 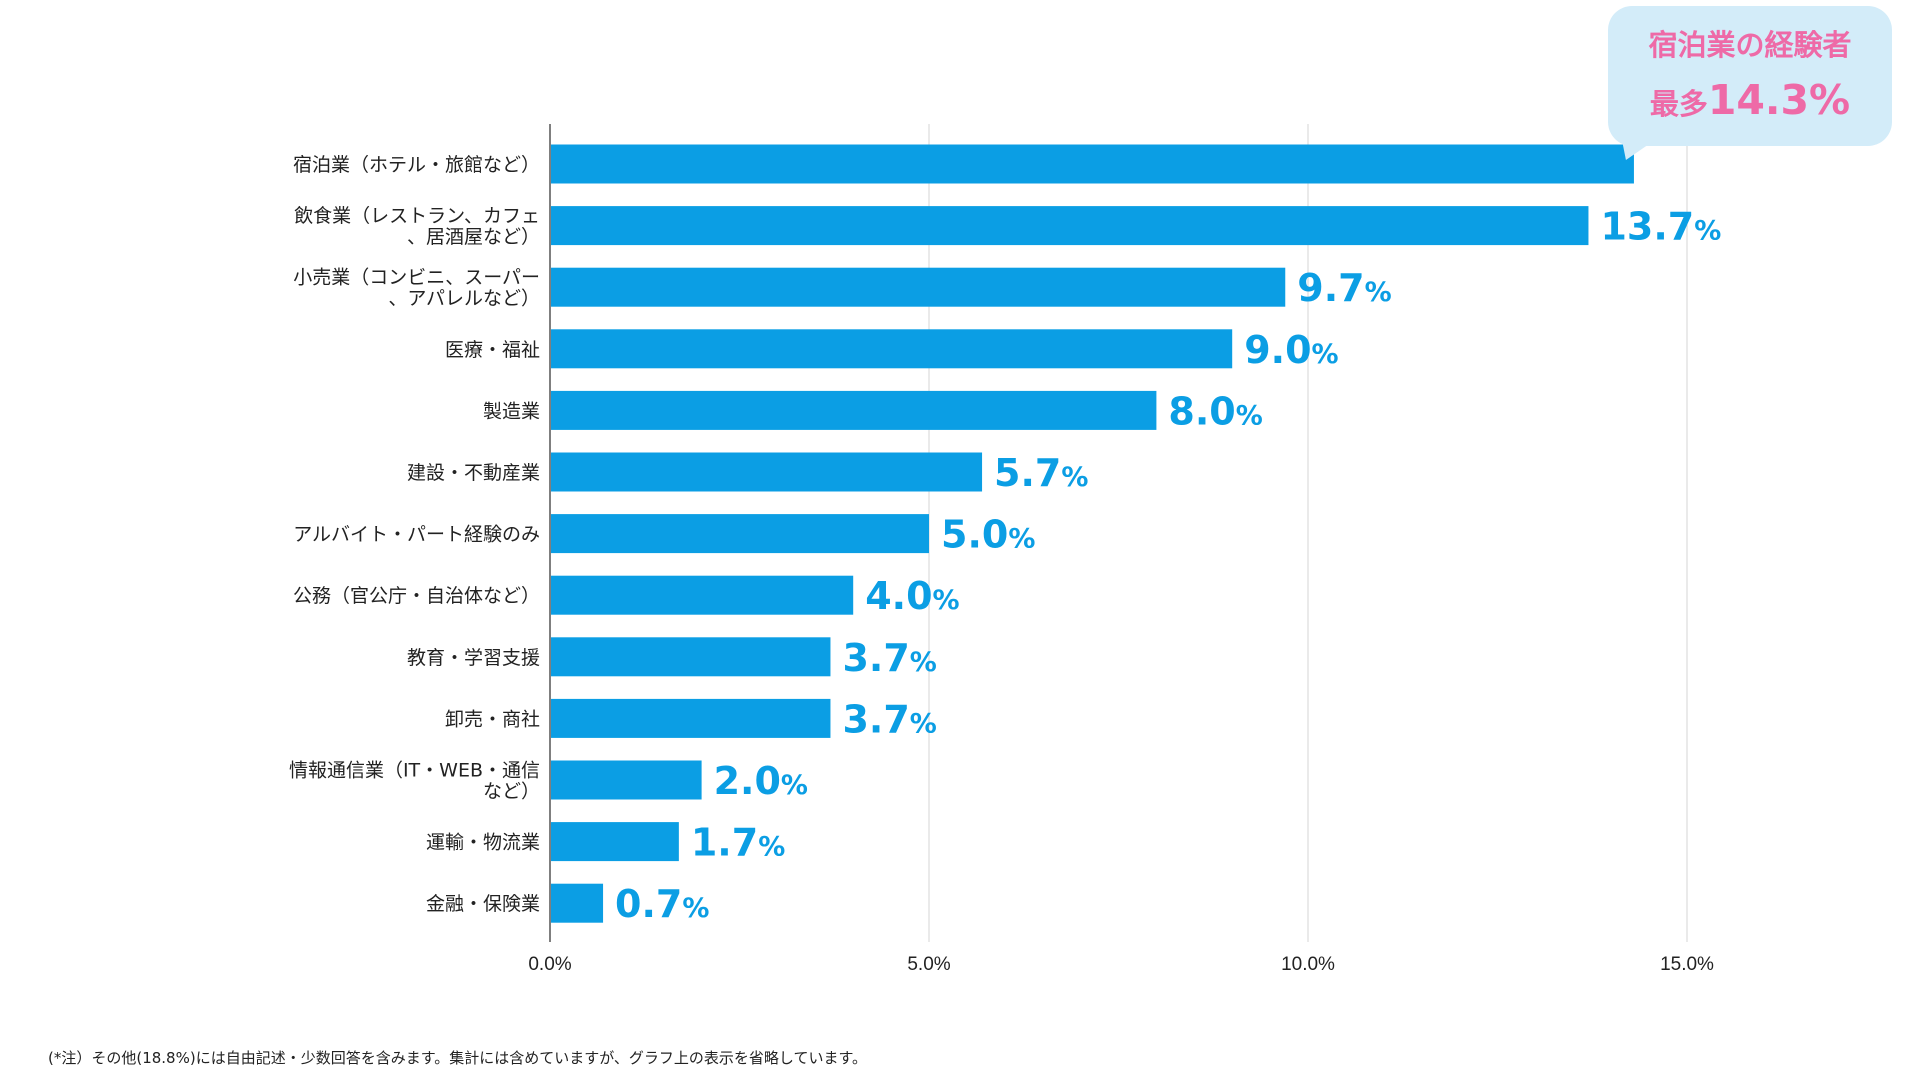 I want to click on category-label: 運輸・物流業, so click(x=483, y=843).